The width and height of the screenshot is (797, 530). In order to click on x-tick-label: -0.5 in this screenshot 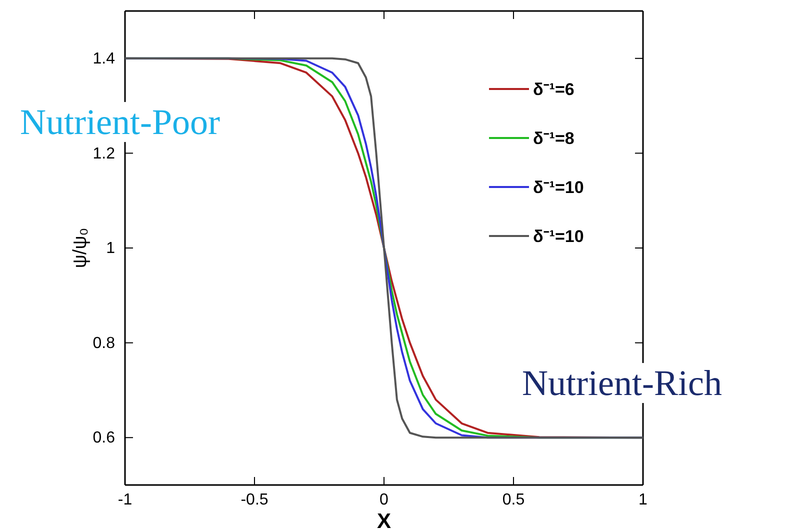, I will do `click(254, 499)`.